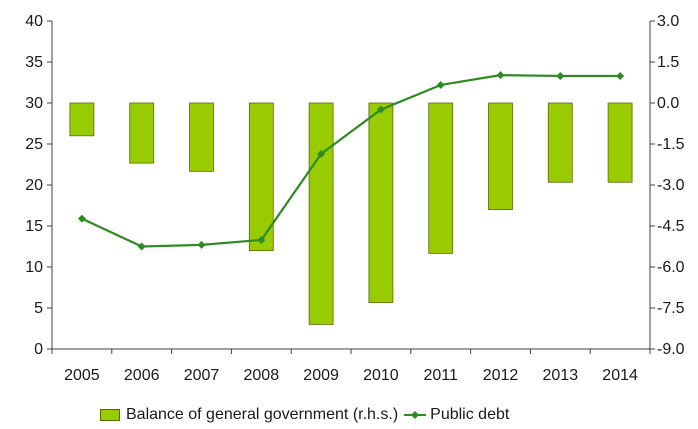  What do you see at coordinates (142, 133) in the screenshot?
I see `bar-2006` at bounding box center [142, 133].